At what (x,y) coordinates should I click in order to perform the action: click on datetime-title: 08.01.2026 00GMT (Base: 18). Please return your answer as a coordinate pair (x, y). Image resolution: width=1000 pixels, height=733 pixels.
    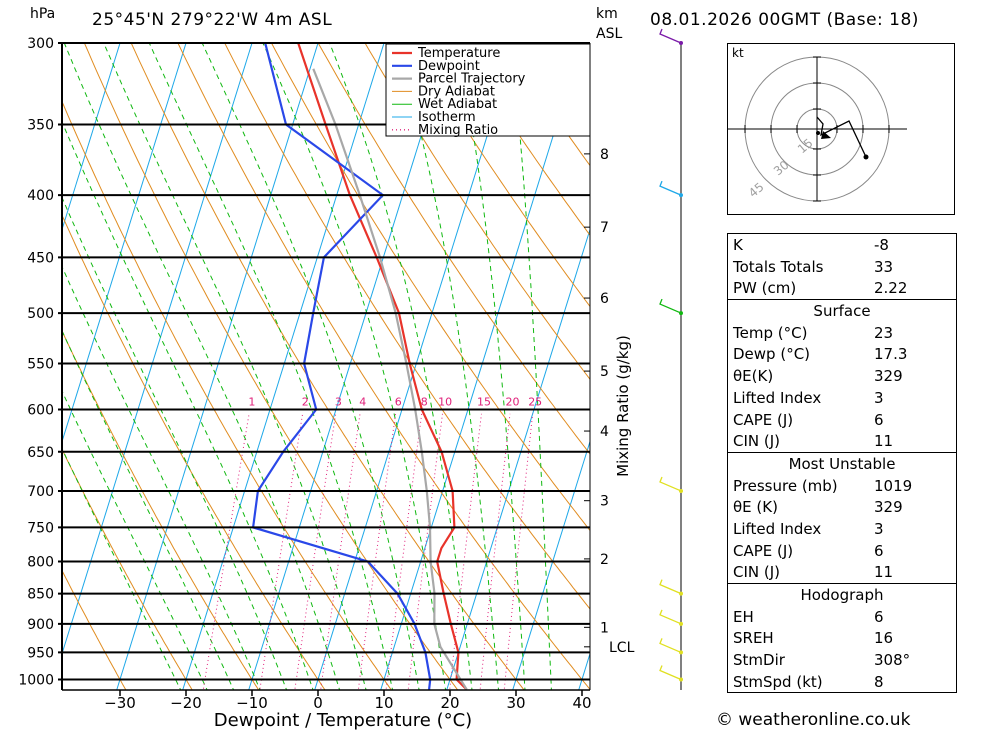
    Looking at the image, I should click on (784, 20).